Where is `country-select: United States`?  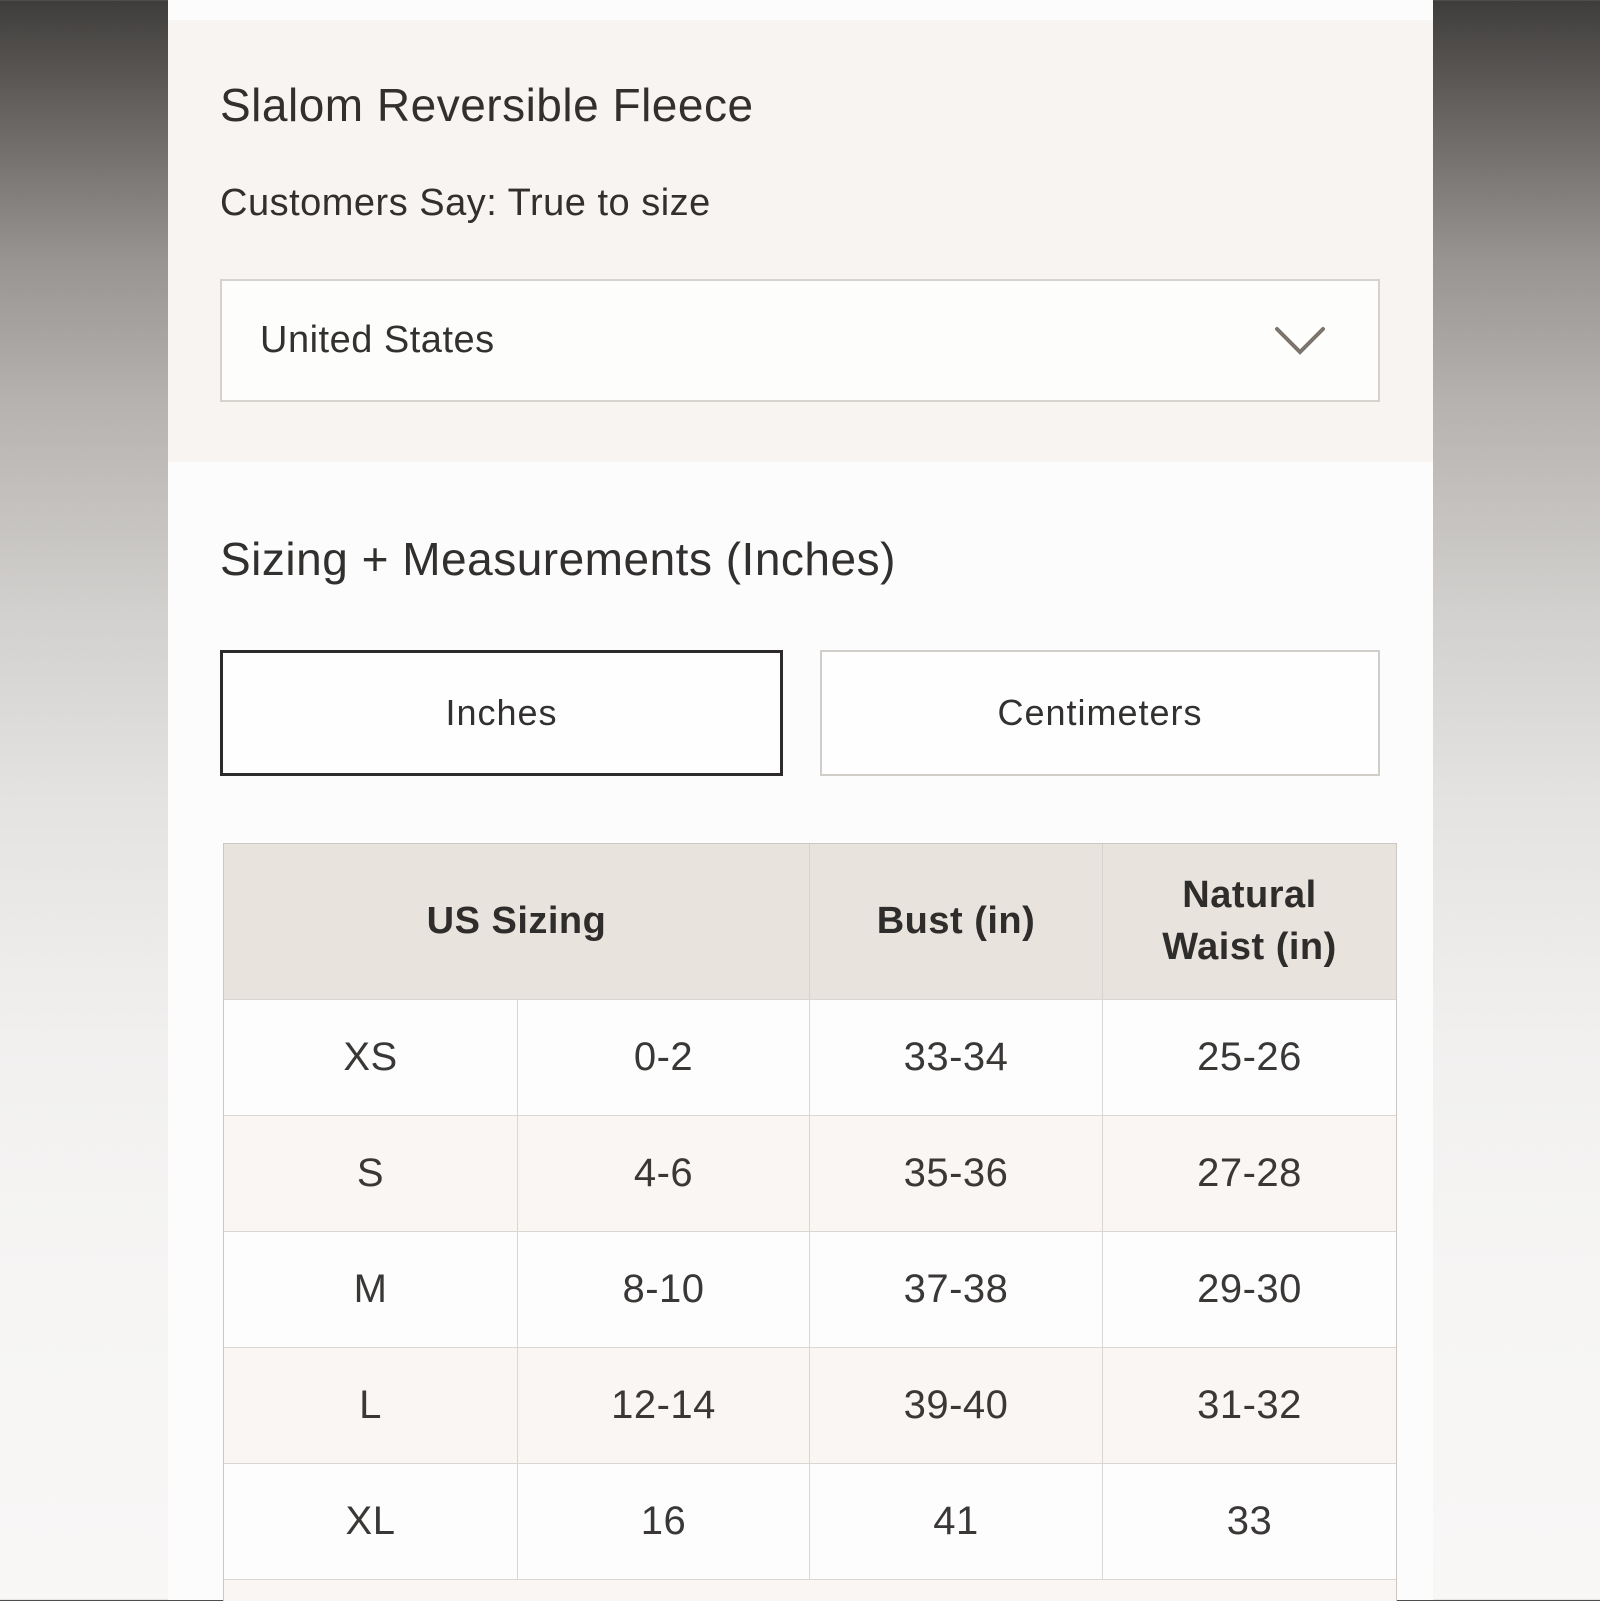
country-select: United States is located at coordinates (800, 340).